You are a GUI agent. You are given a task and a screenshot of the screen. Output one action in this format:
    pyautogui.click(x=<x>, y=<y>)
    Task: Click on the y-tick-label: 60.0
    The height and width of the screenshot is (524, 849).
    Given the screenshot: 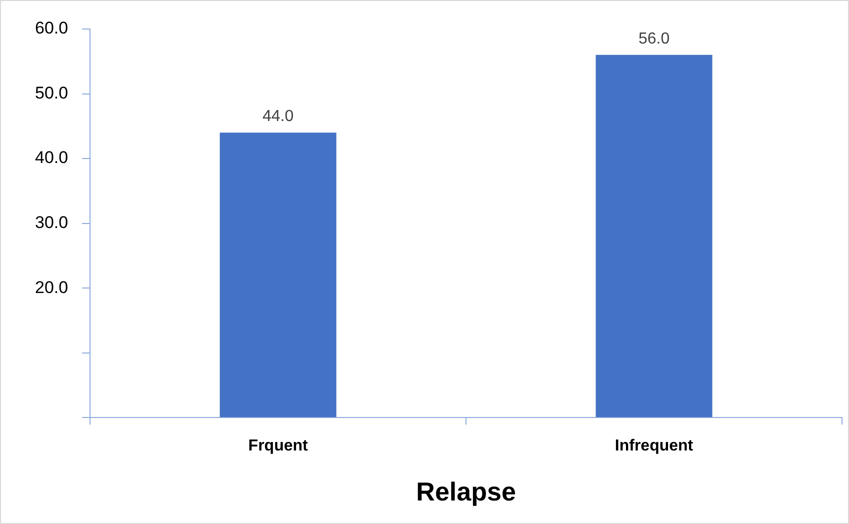 What is the action you would take?
    pyautogui.click(x=51, y=28)
    